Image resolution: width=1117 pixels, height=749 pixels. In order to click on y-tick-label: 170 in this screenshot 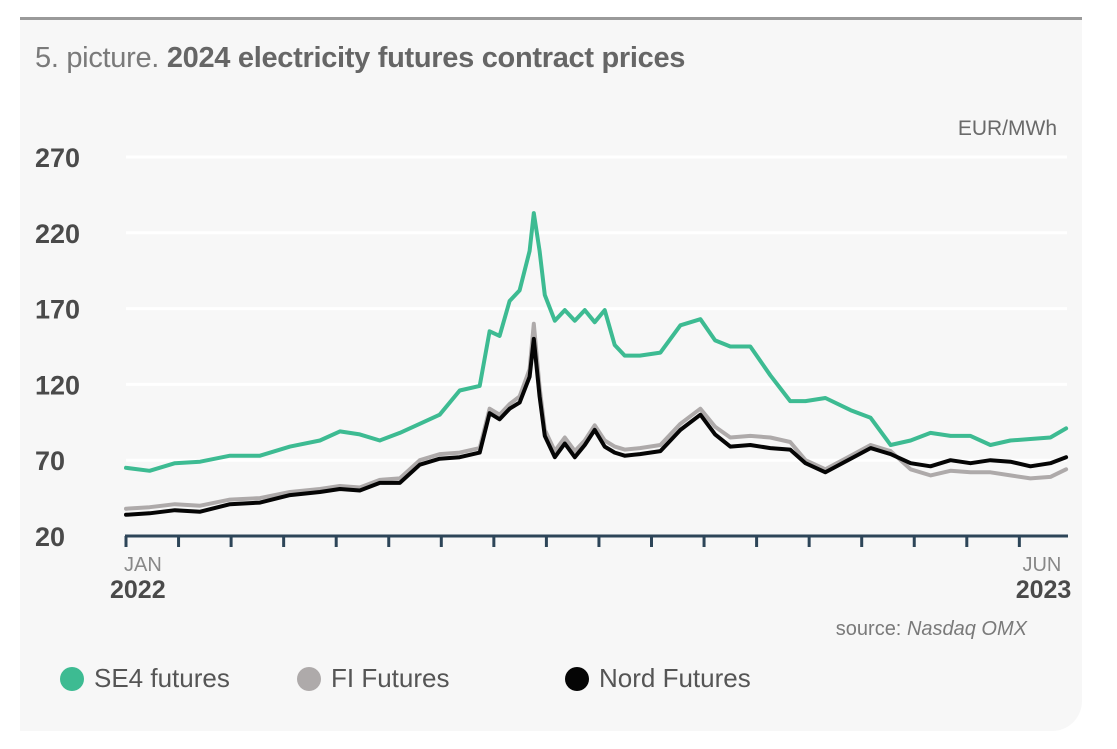, I will do `click(57, 310)`.